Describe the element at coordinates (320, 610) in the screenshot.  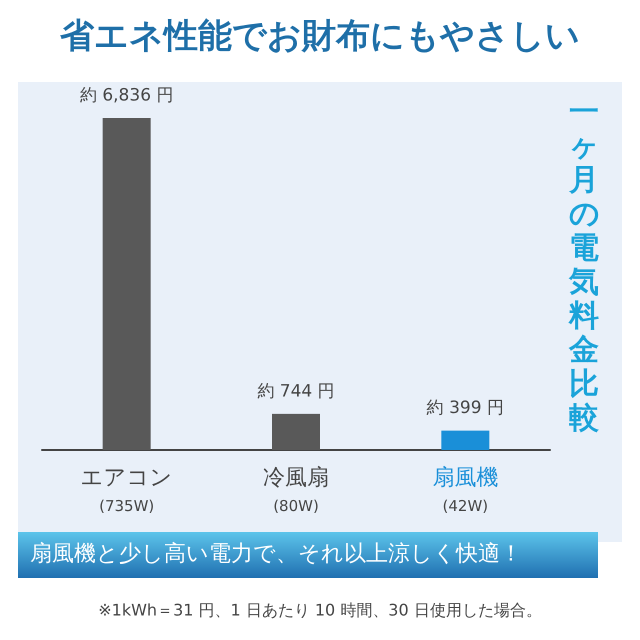
I see `text: ※1kWh＝31 円、1 日あたり 10 時間、30 日使用した場合。` at that location.